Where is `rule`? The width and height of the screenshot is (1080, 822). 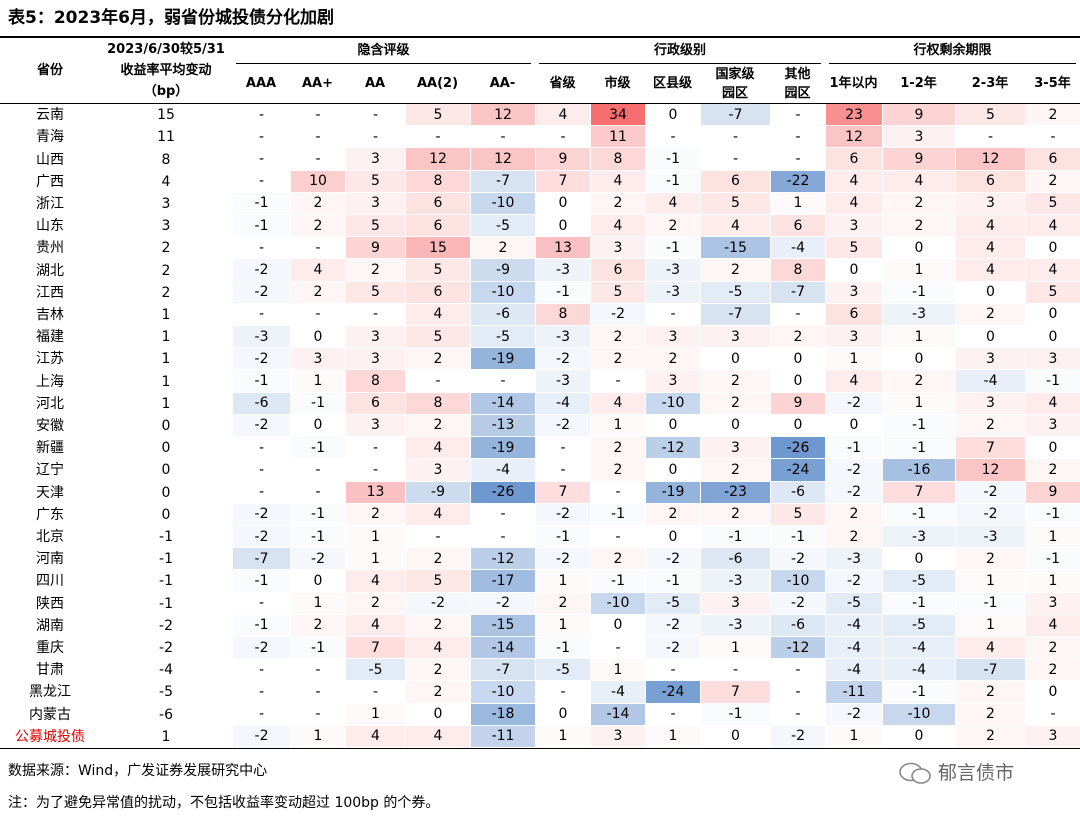
rule is located at coordinates (540, 37).